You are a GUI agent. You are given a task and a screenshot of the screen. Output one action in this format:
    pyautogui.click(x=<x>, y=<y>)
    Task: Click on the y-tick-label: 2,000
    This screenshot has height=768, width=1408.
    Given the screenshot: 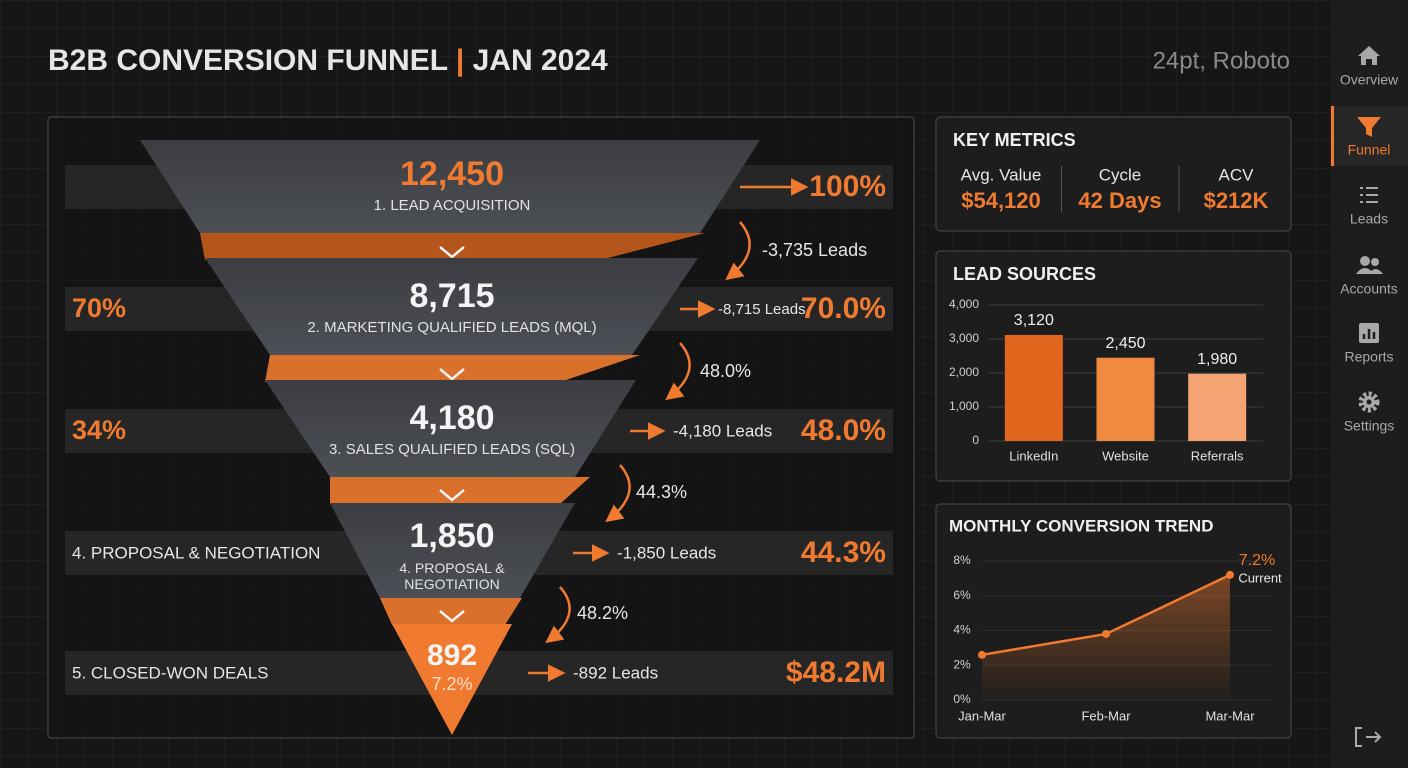 What is the action you would take?
    pyautogui.click(x=964, y=372)
    